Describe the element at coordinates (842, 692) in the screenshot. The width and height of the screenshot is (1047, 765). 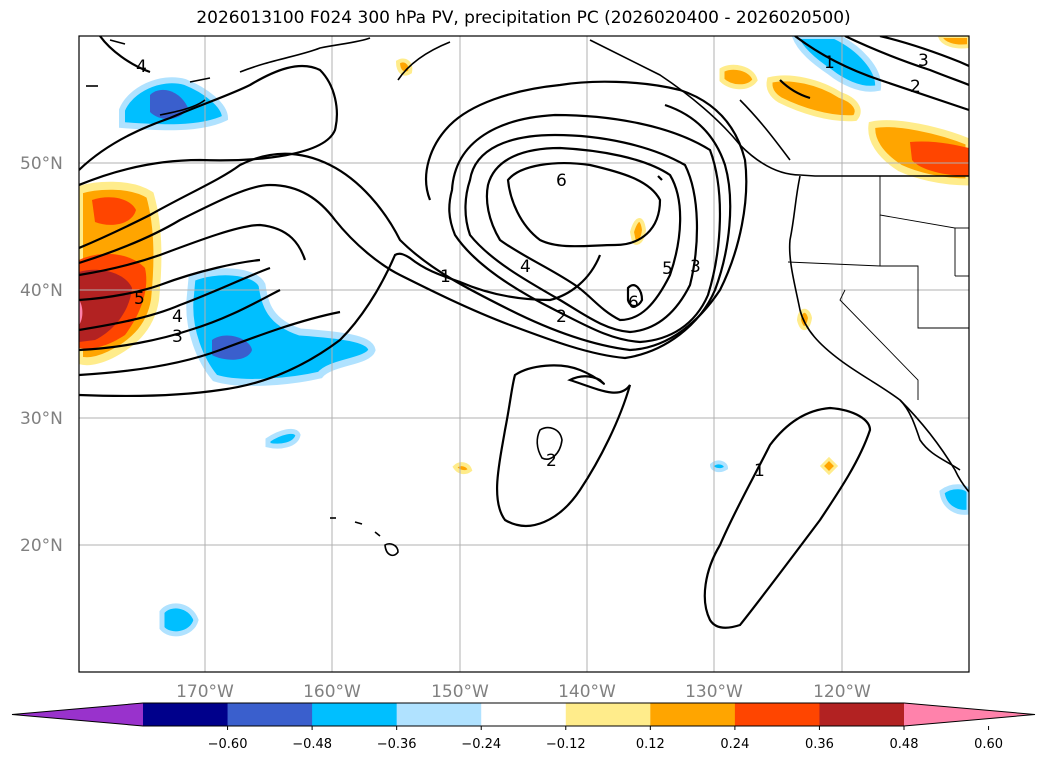
I see `lon-label: 120°W` at that location.